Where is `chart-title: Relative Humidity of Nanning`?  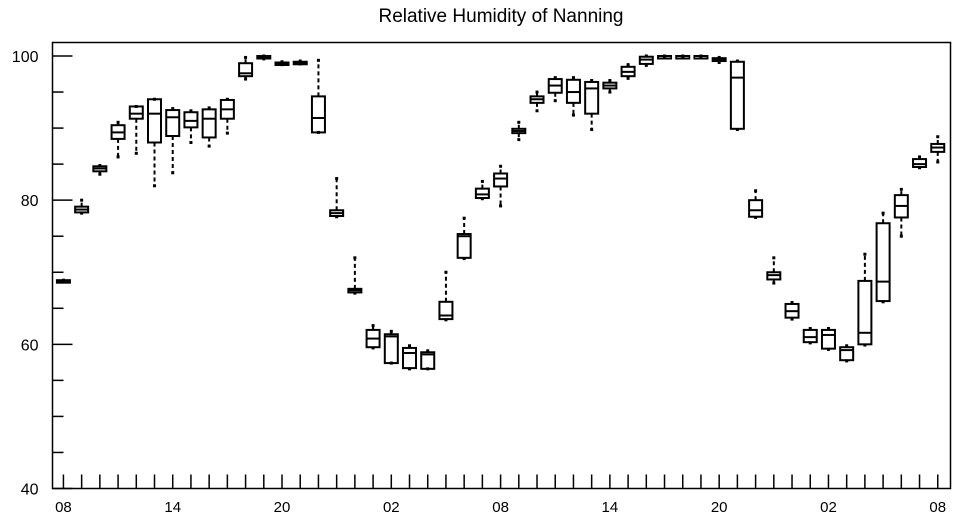
chart-title: Relative Humidity of Nanning is located at coordinates (500, 16).